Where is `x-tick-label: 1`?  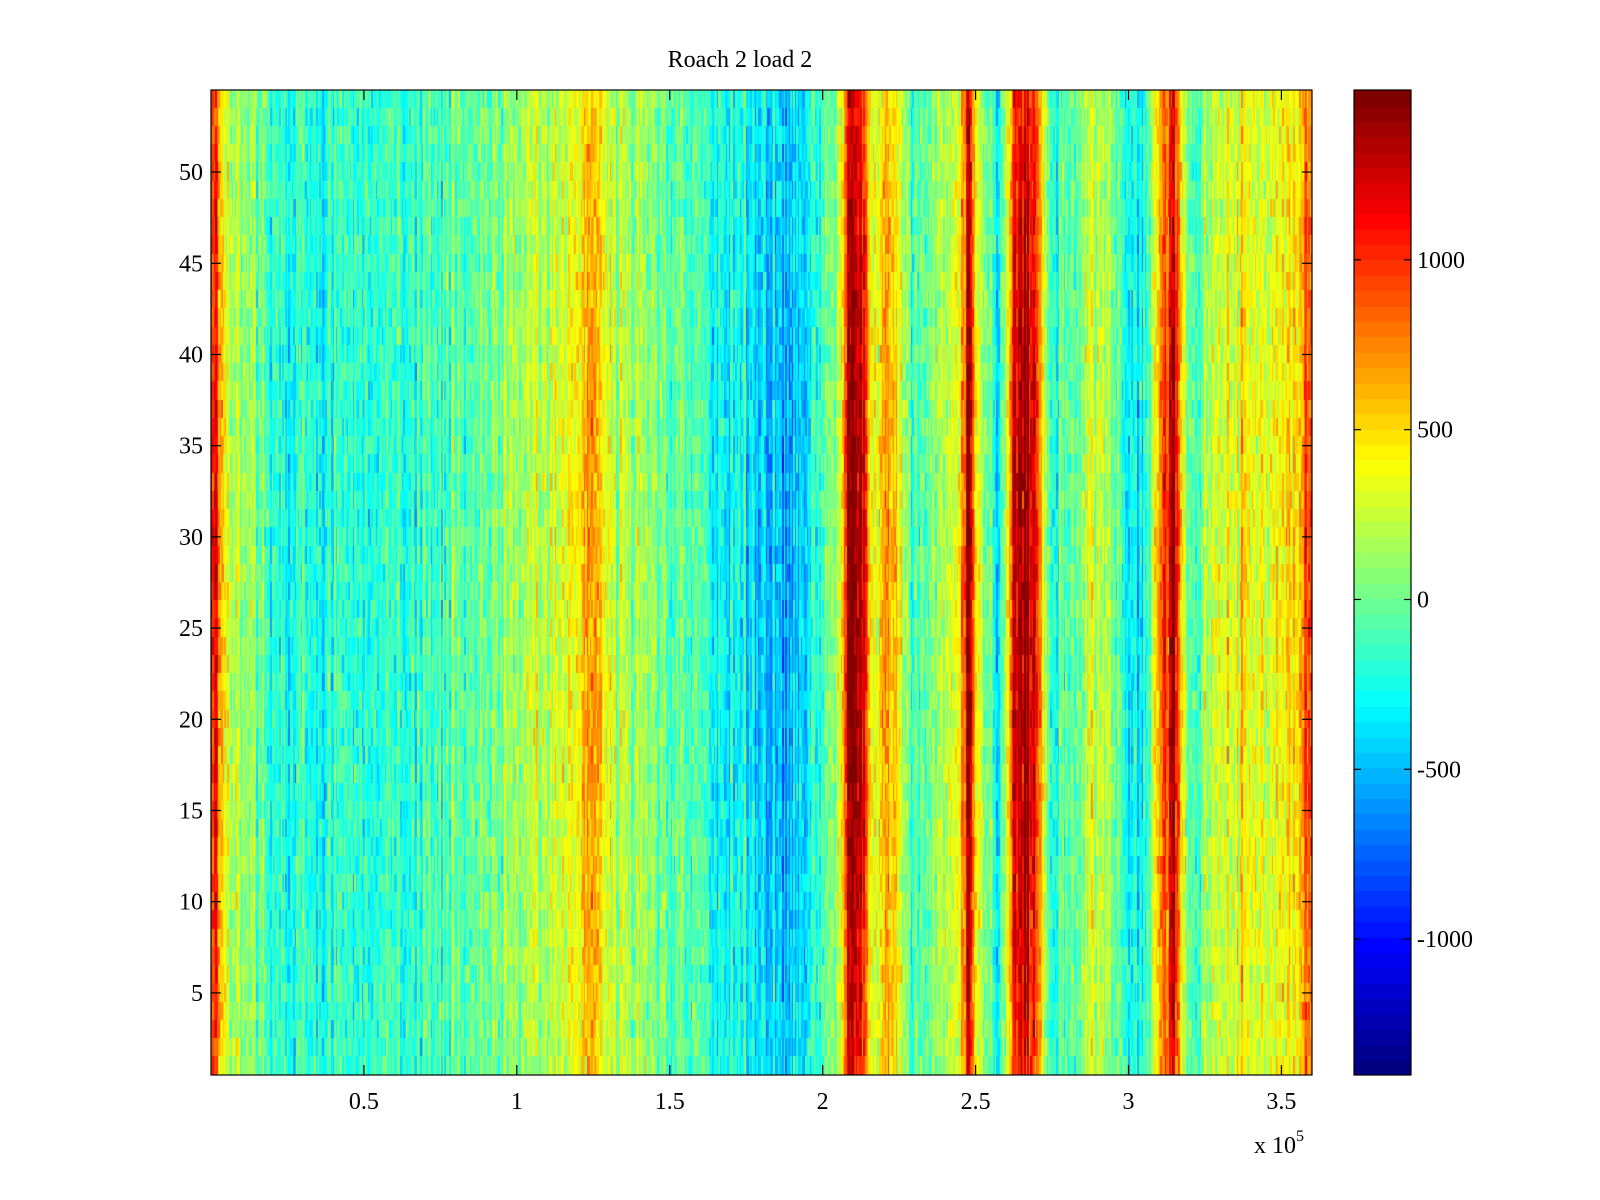
x-tick-label: 1 is located at coordinates (517, 1102).